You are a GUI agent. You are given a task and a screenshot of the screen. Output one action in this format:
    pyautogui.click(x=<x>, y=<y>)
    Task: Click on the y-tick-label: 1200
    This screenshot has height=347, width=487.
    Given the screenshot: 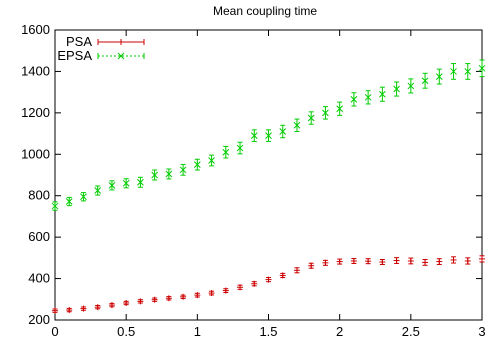 What is the action you would take?
    pyautogui.click(x=35, y=112)
    